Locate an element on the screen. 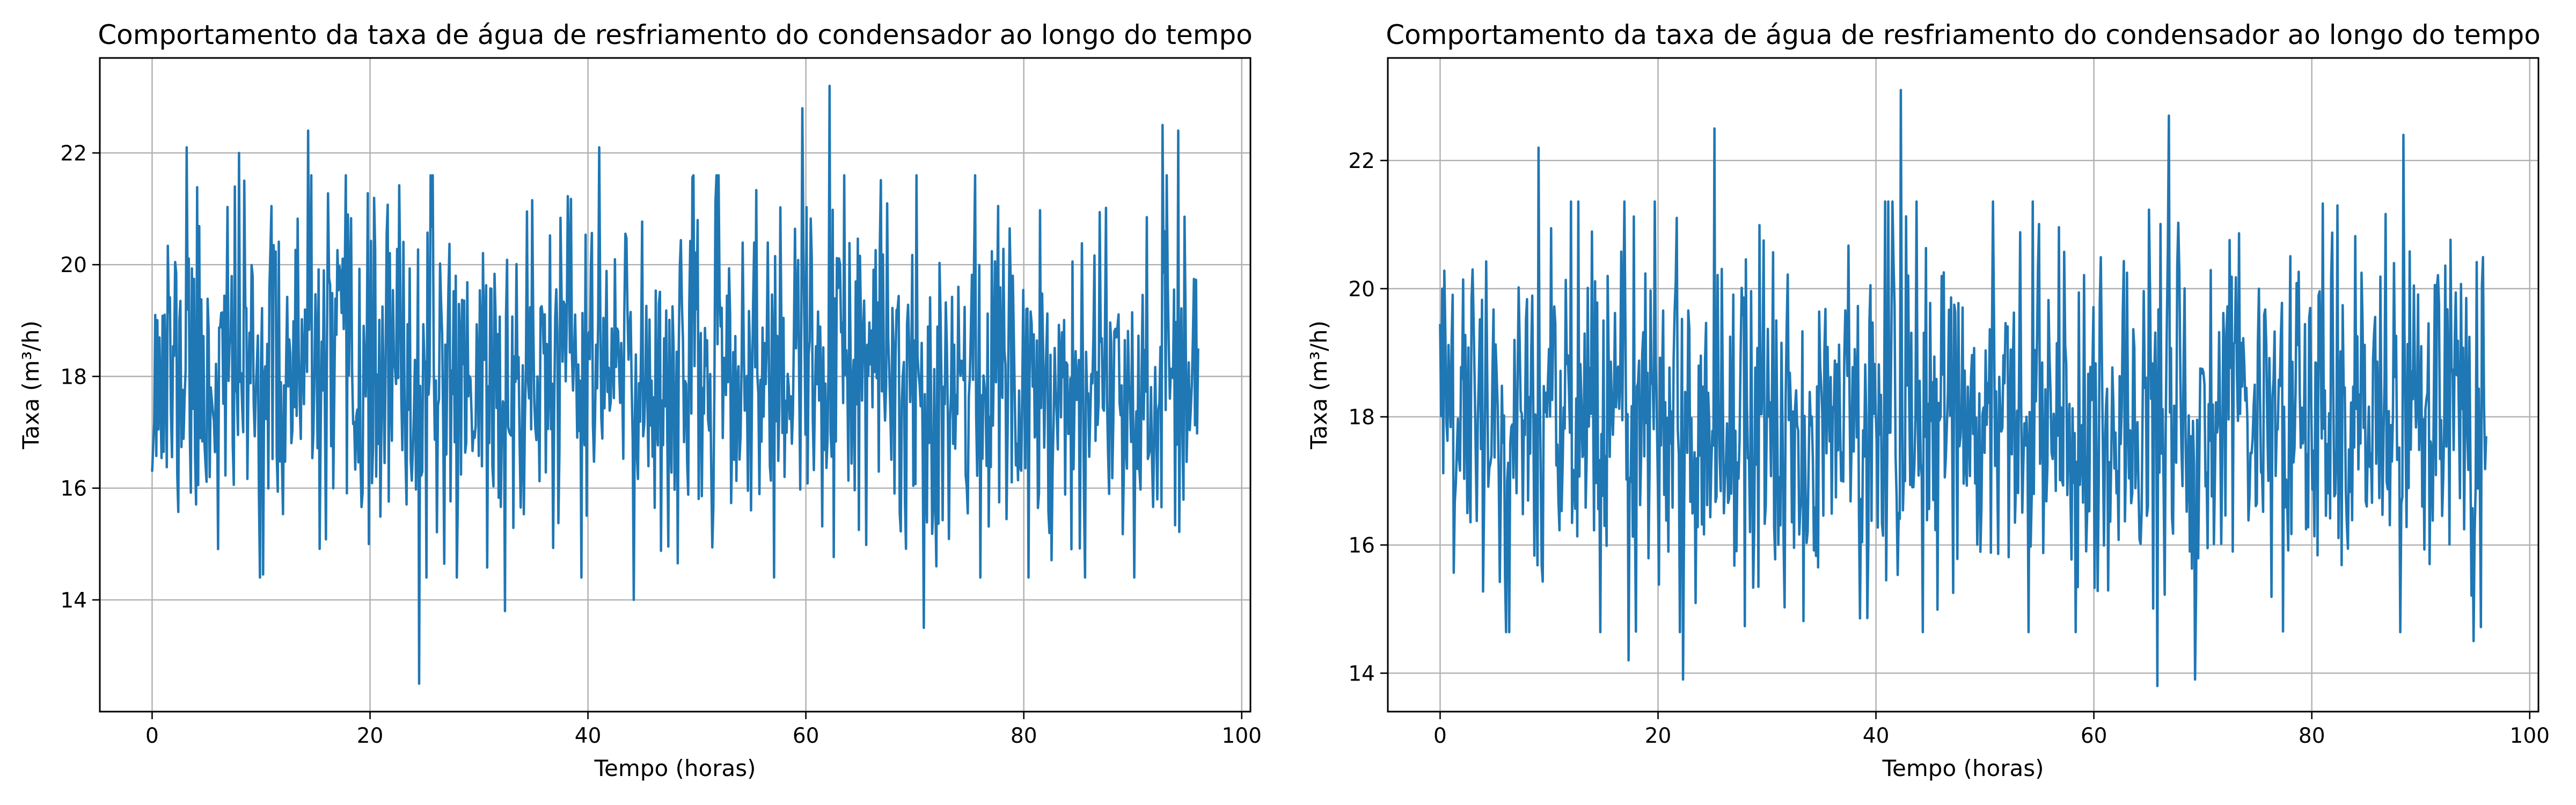 The image size is (2576, 805). chart-left-y-axis-label: Taxa (m³/h) is located at coordinates (31, 385).